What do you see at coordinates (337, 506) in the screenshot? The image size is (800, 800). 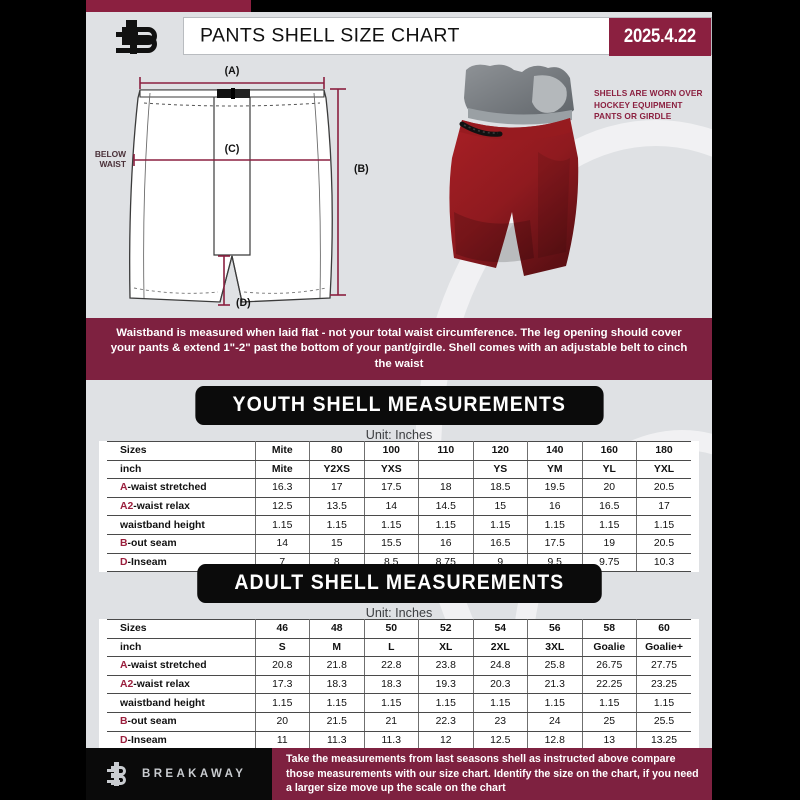 I see `table-cell: 13.5` at bounding box center [337, 506].